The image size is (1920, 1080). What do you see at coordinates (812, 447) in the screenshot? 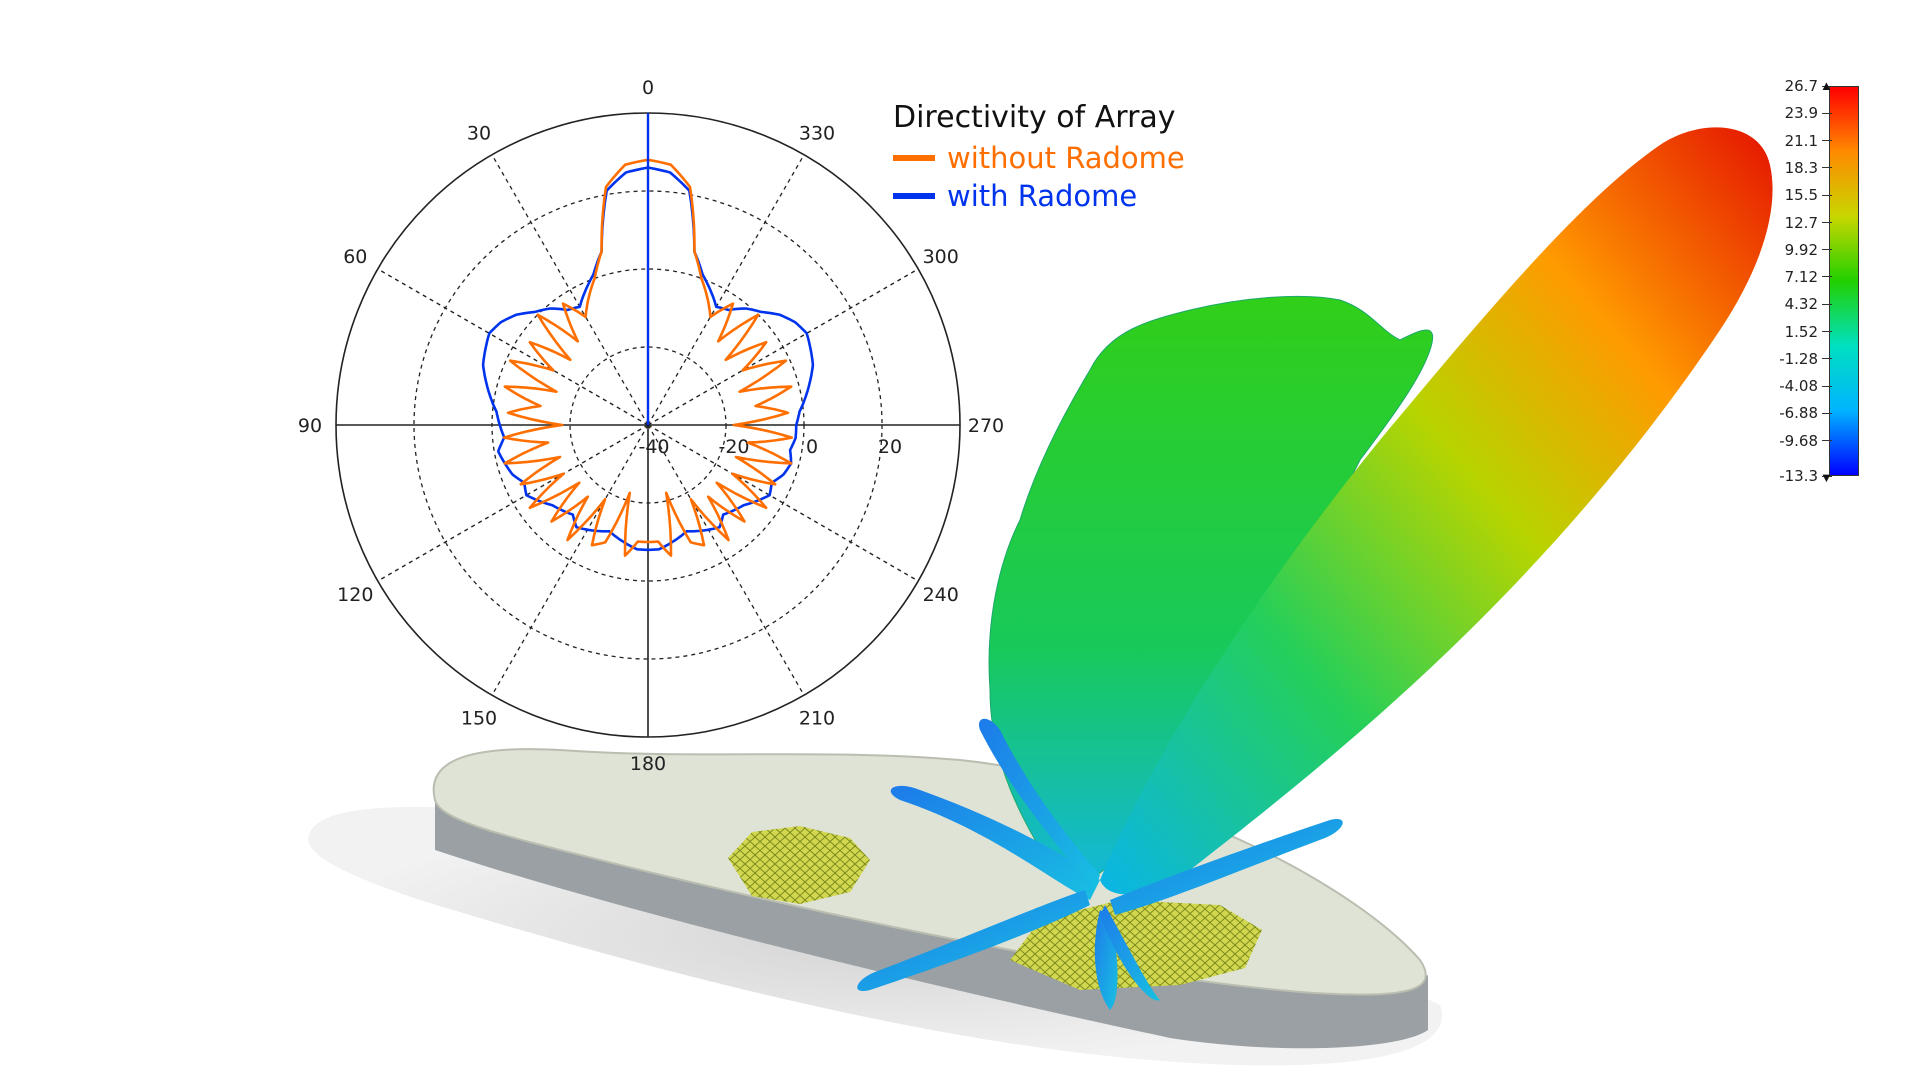
I see `radial-tick-label: 0` at bounding box center [812, 447].